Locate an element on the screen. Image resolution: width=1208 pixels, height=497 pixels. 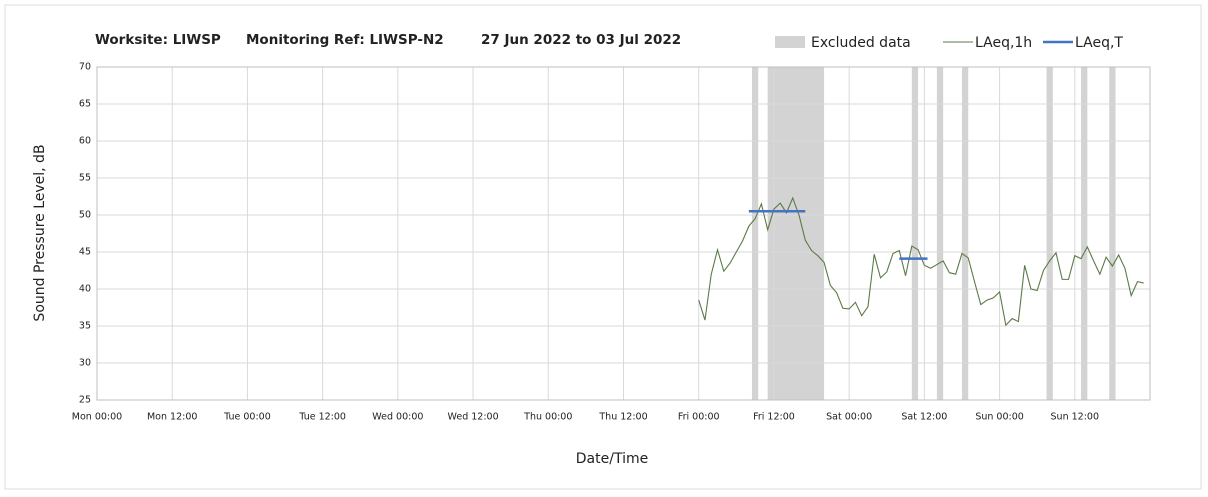
y-tick-label: 50 is located at coordinates (85, 215).